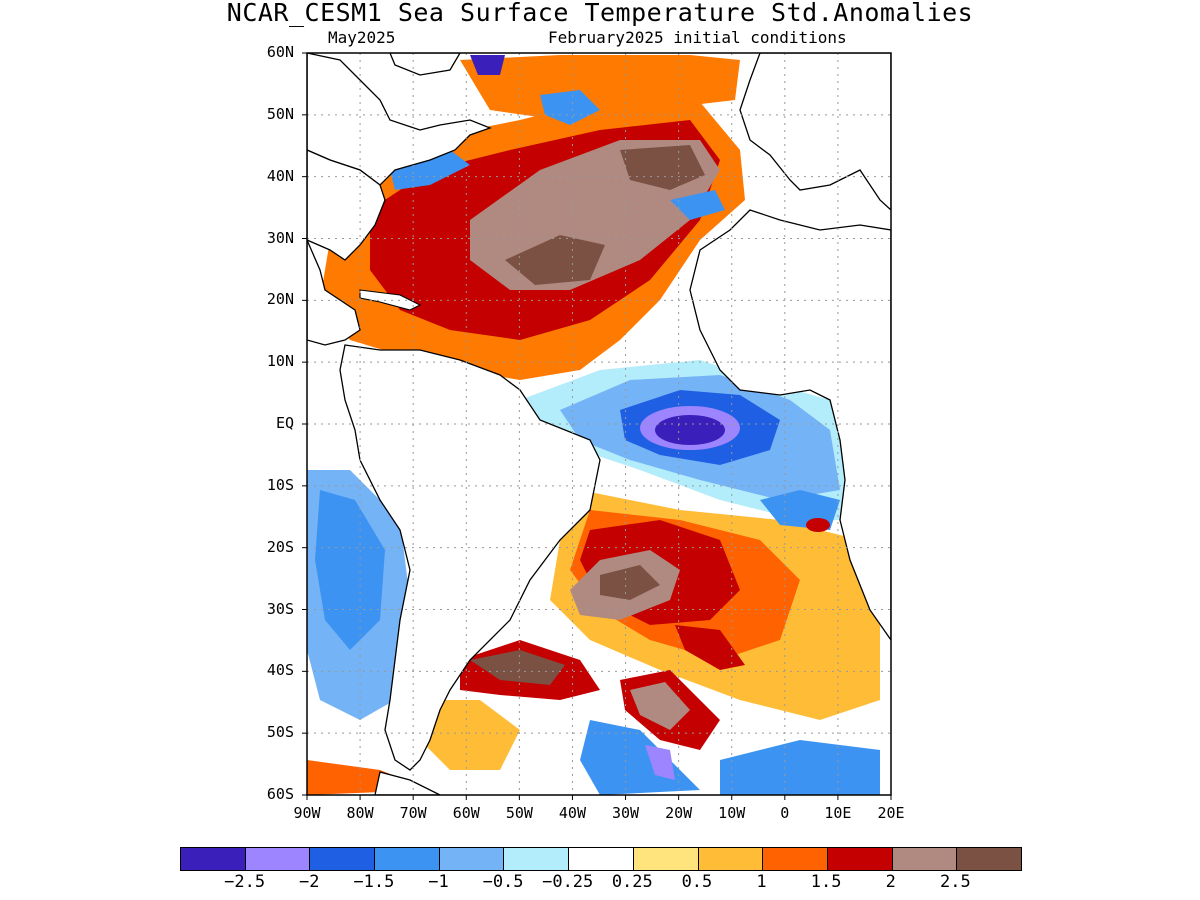 The width and height of the screenshot is (1200, 900). Describe the element at coordinates (697, 205) in the screenshot. I see `canary-cold-patch` at that location.